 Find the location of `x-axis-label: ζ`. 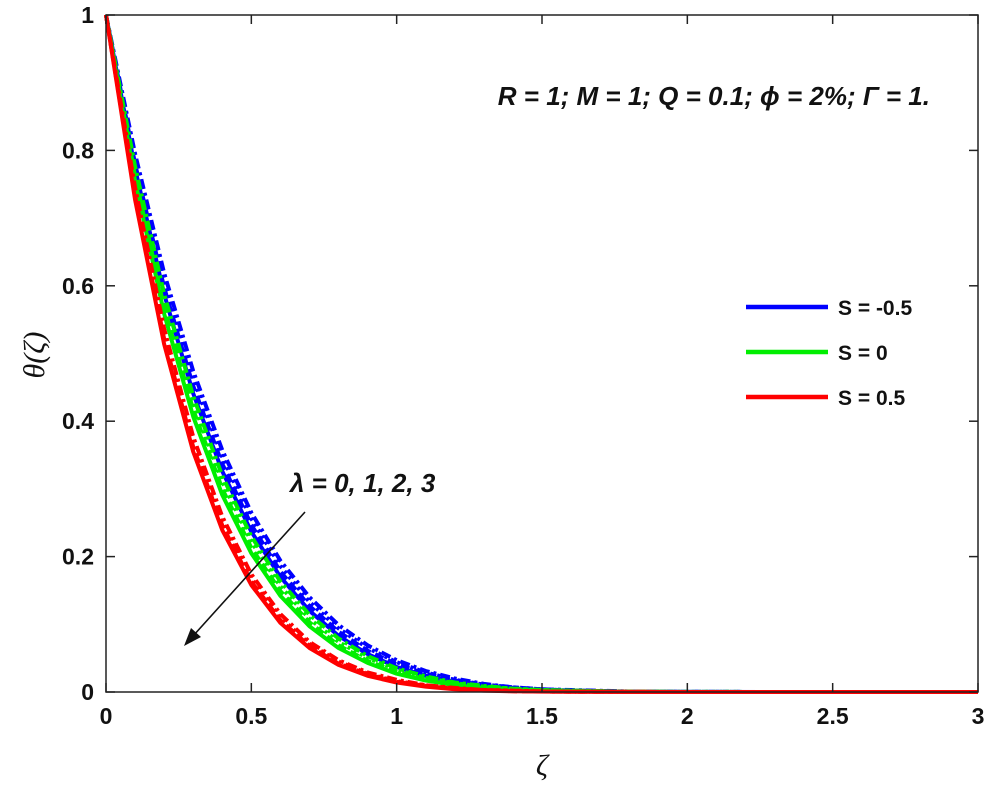

x-axis-label: ζ is located at coordinates (543, 765).